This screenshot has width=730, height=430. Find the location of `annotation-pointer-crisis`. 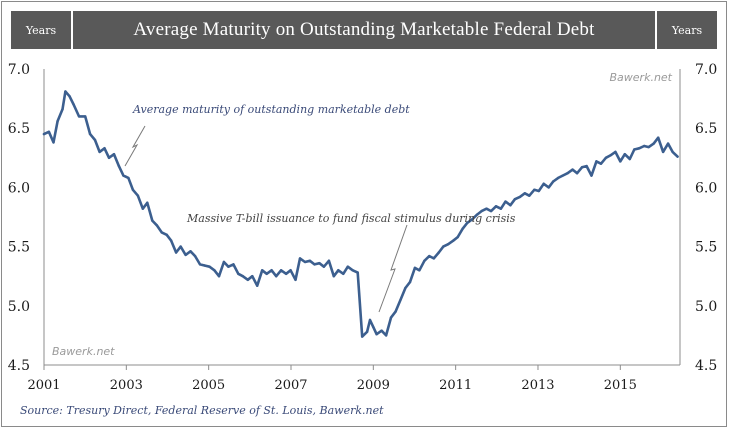

annotation-pointer-crisis is located at coordinates (393, 268).